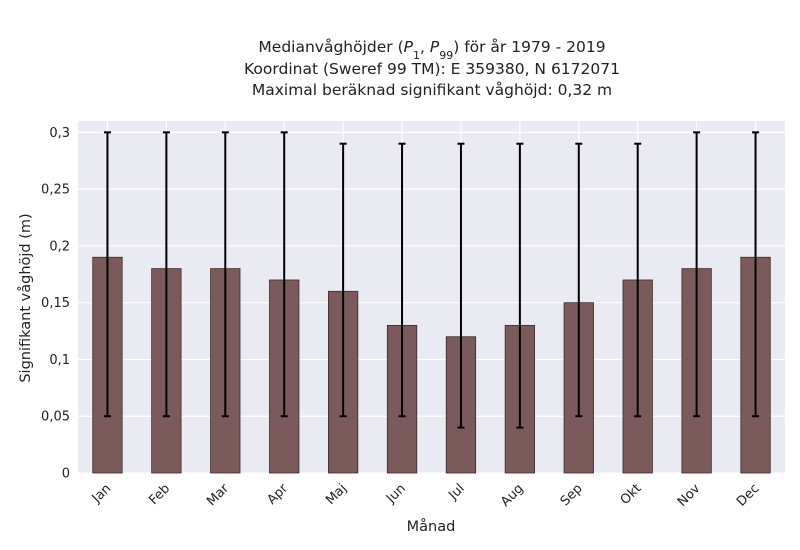  What do you see at coordinates (748, 495) in the screenshot?
I see `x-tick-label-dec: Dec` at bounding box center [748, 495].